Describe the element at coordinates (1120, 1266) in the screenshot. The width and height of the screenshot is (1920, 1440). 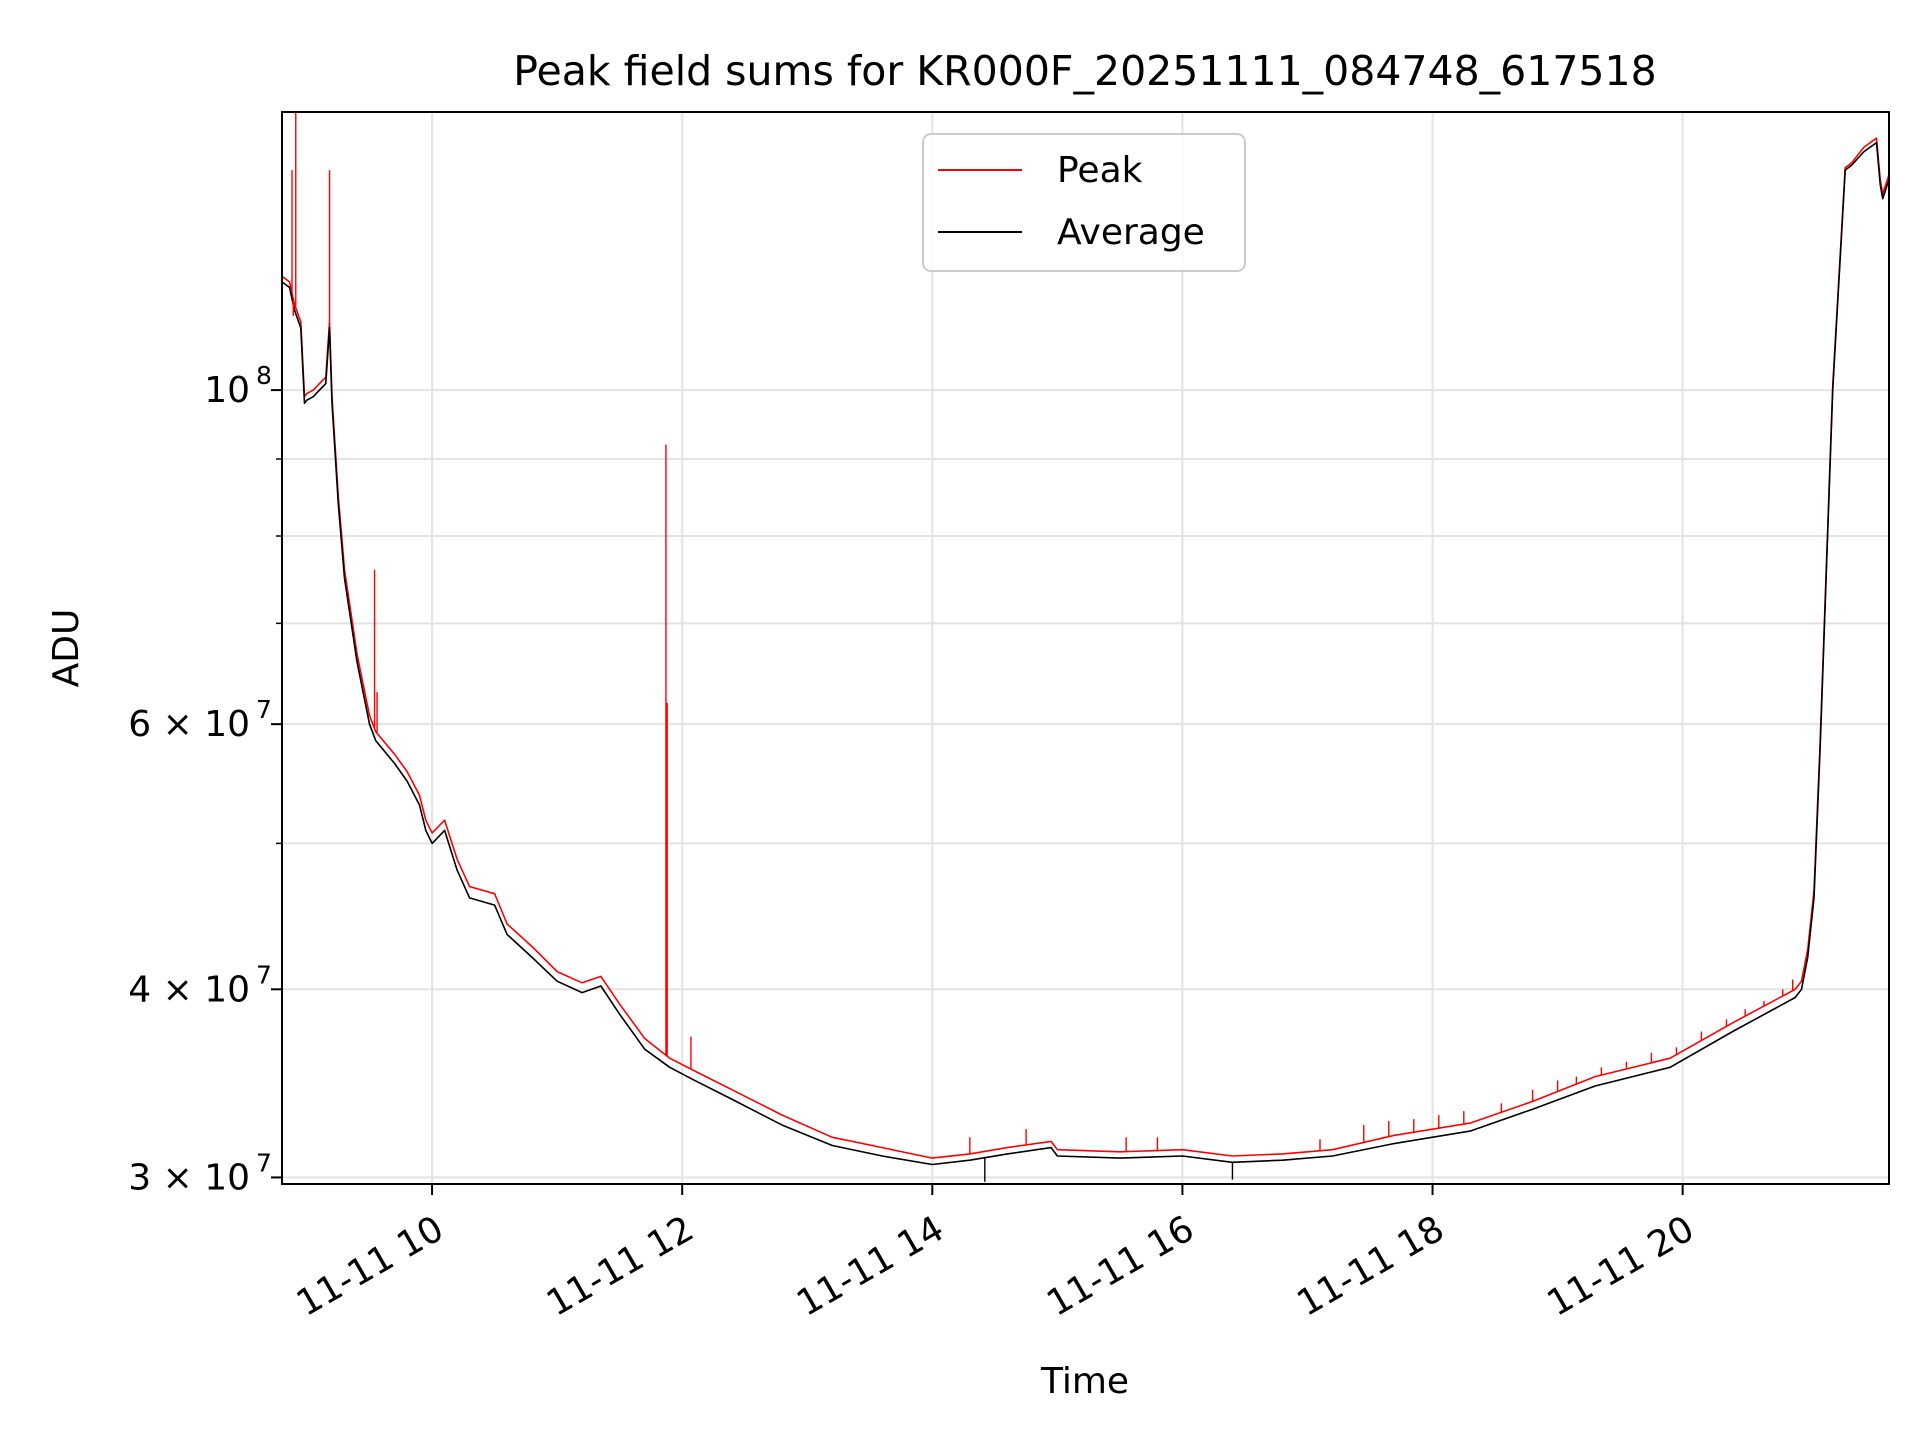
I see `x-tick-label-3: 11-11 16` at that location.